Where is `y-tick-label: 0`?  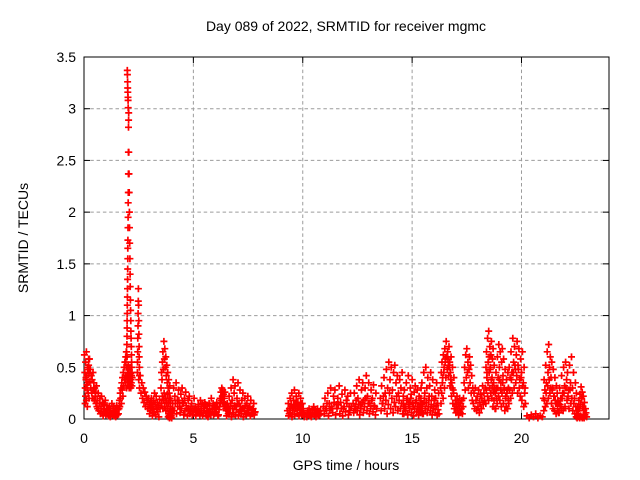 y-tick-label: 0 is located at coordinates (72, 419).